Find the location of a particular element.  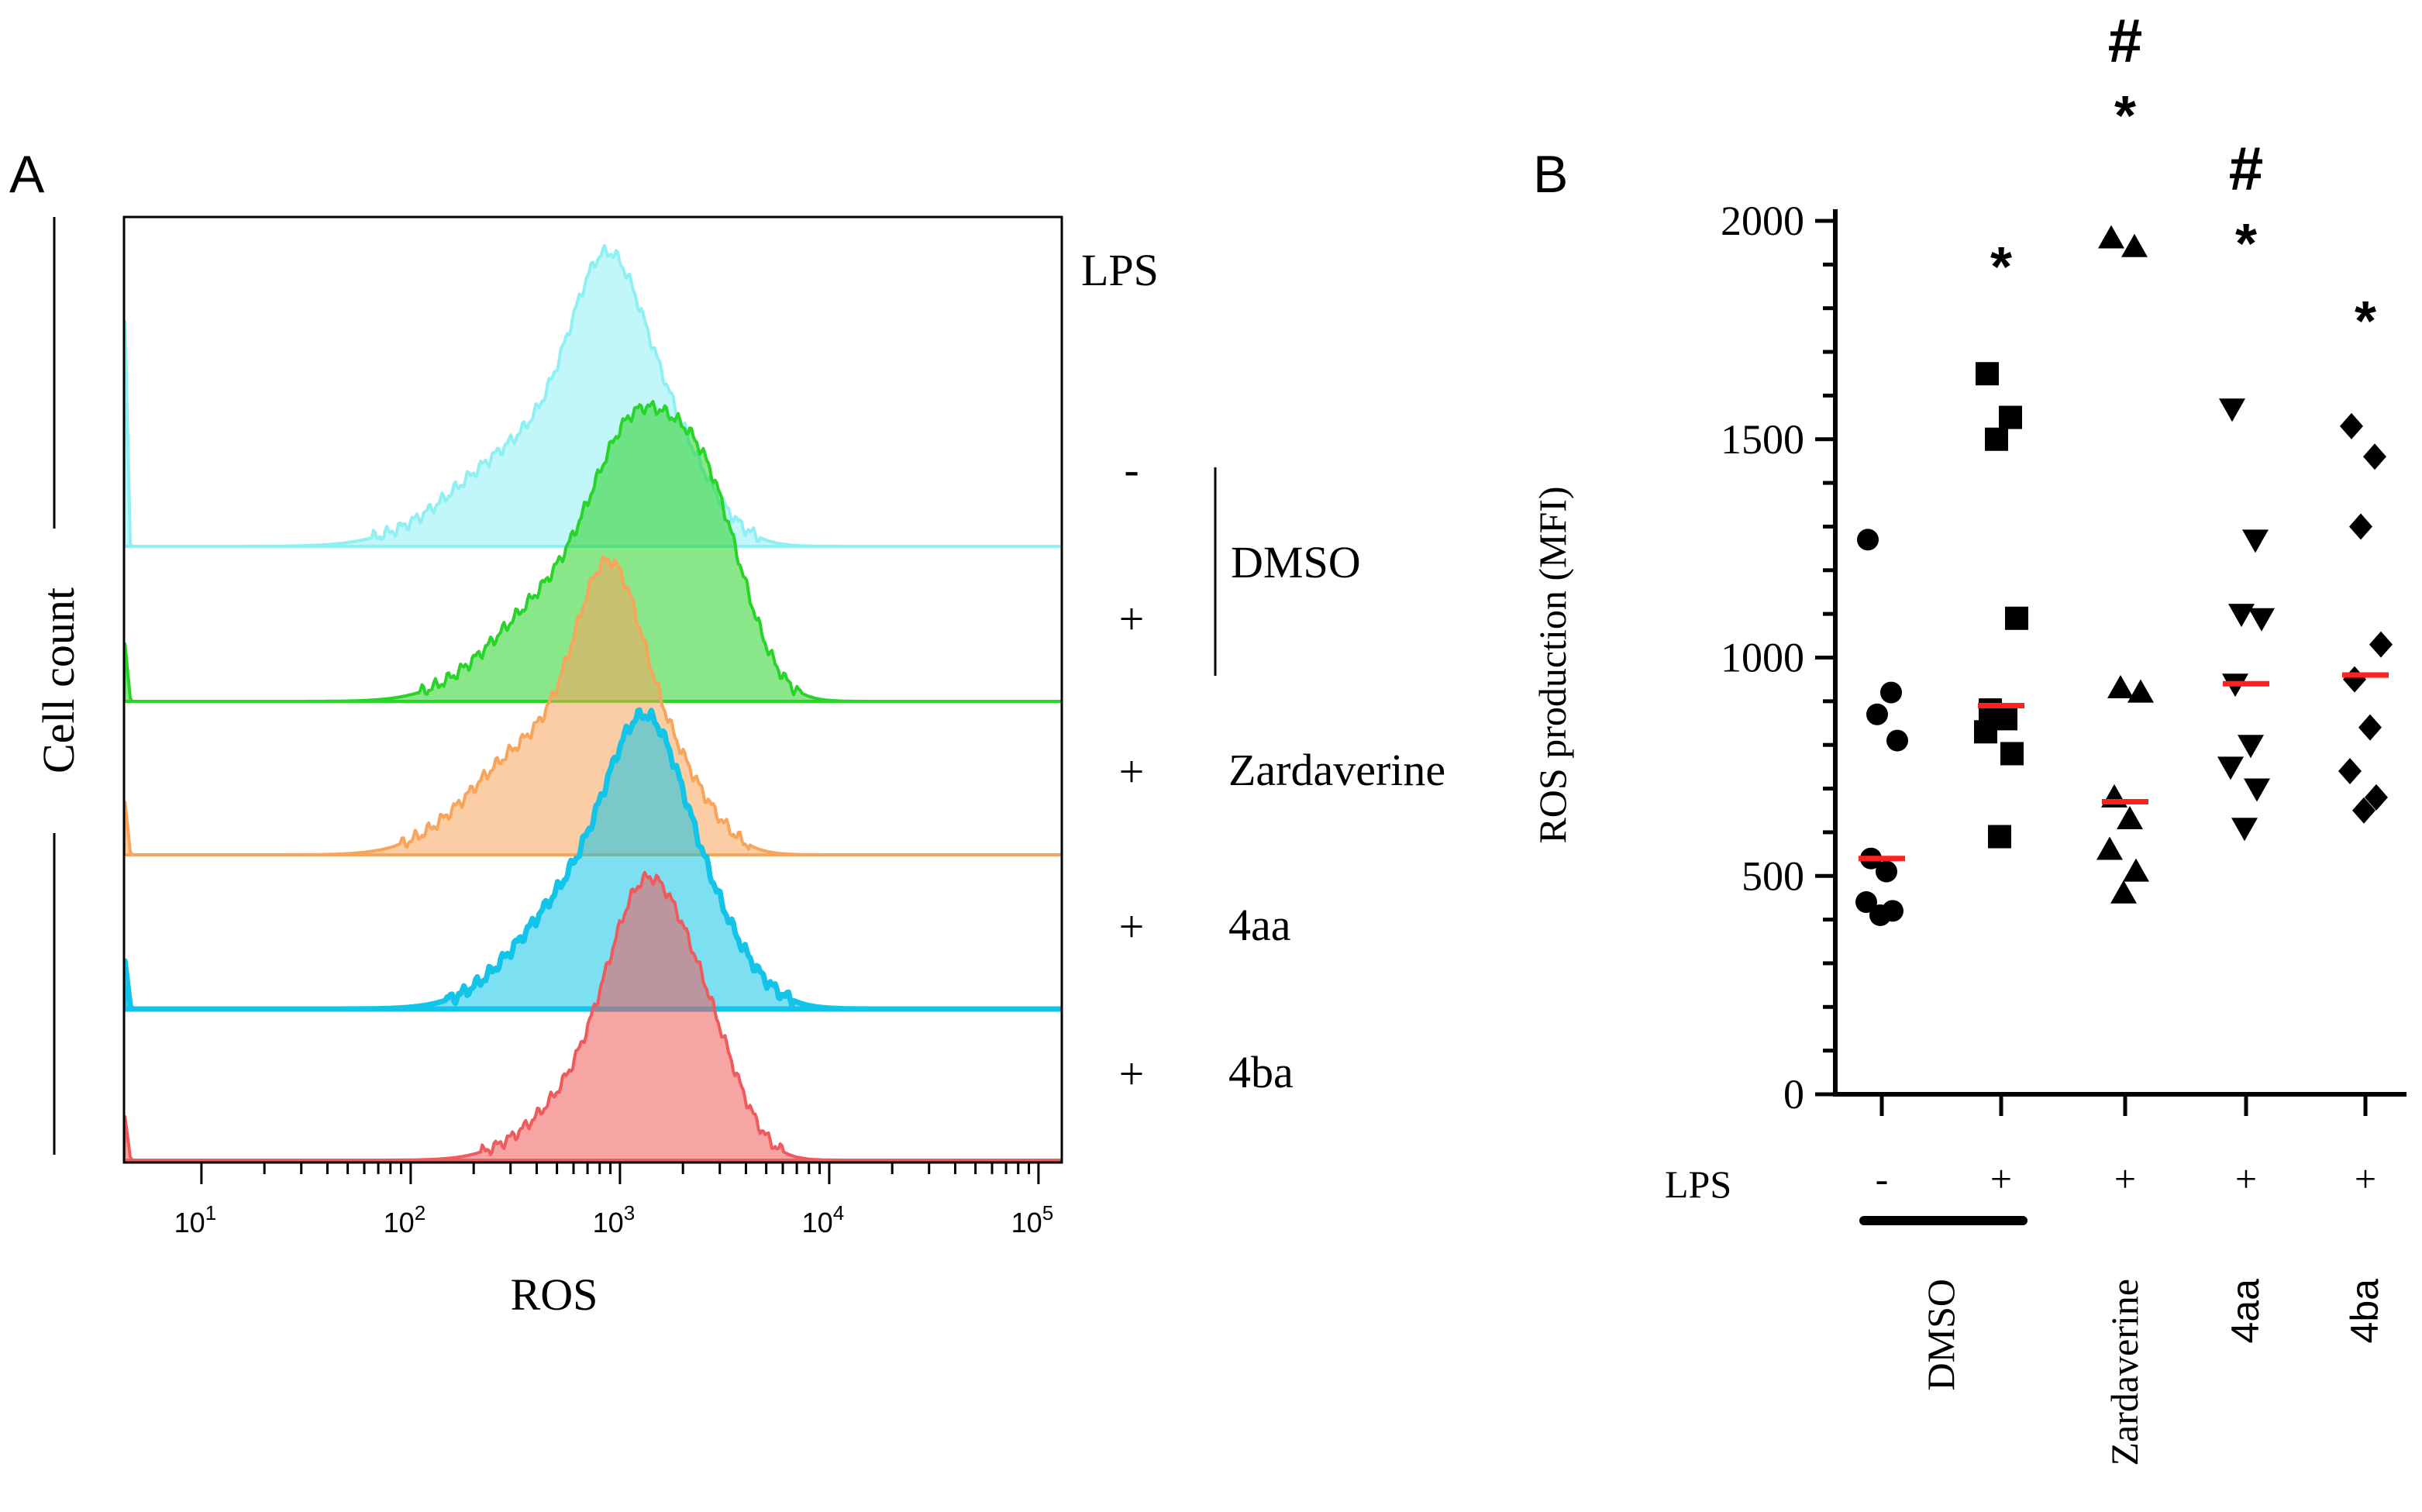

histogram-dmso-lps-pos is located at coordinates (593, 551).